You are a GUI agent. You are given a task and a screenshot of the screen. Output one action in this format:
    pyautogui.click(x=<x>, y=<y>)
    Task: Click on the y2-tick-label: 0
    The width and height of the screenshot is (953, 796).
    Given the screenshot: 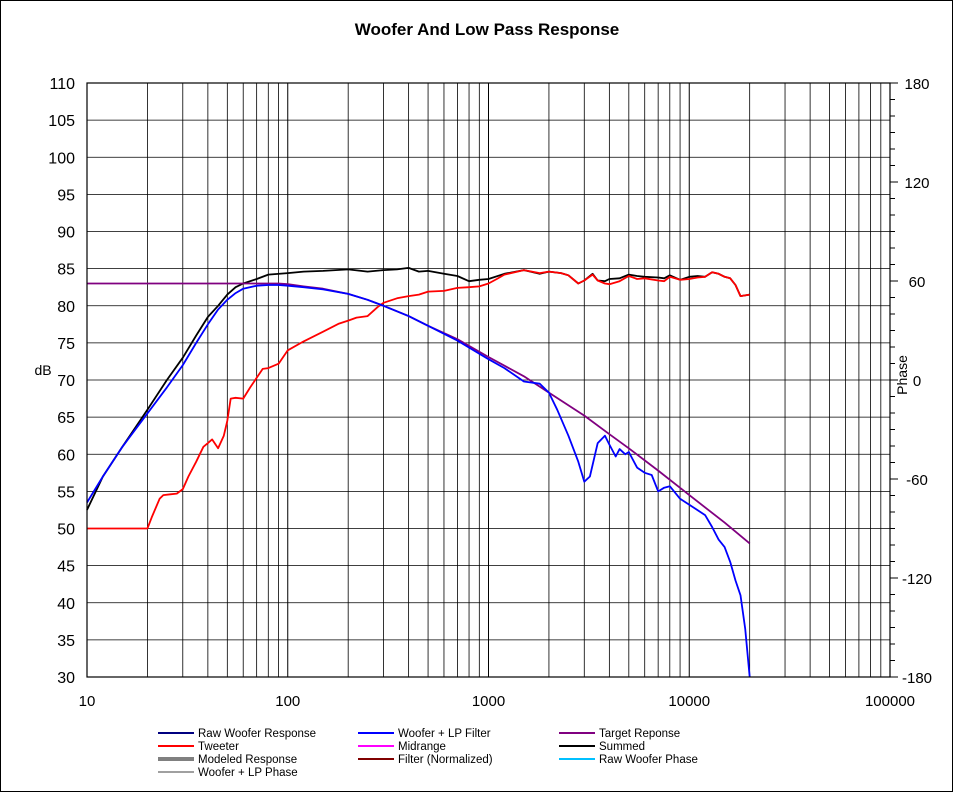 What is the action you would take?
    pyautogui.click(x=917, y=381)
    